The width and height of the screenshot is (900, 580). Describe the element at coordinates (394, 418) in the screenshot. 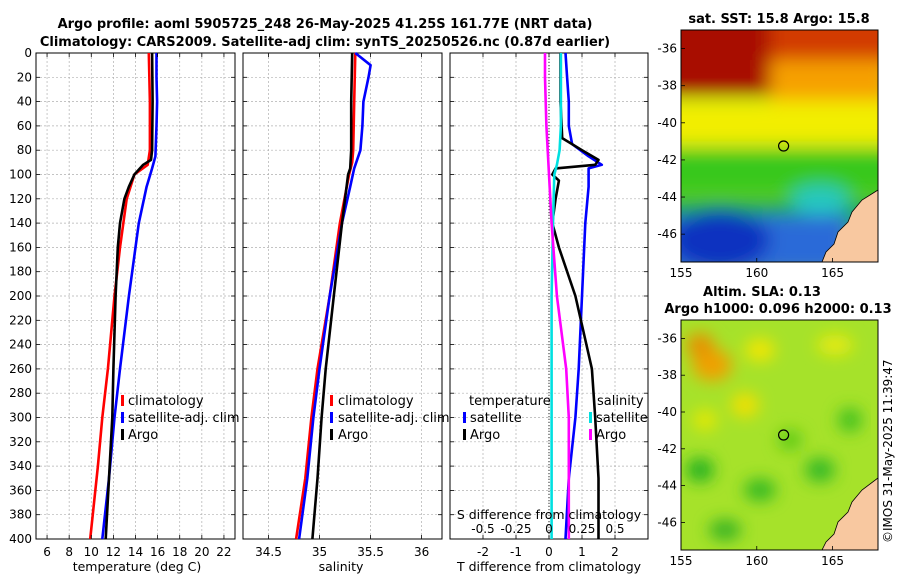

I see `legend-label-satellite-adj: satellite-adj. clim` at that location.